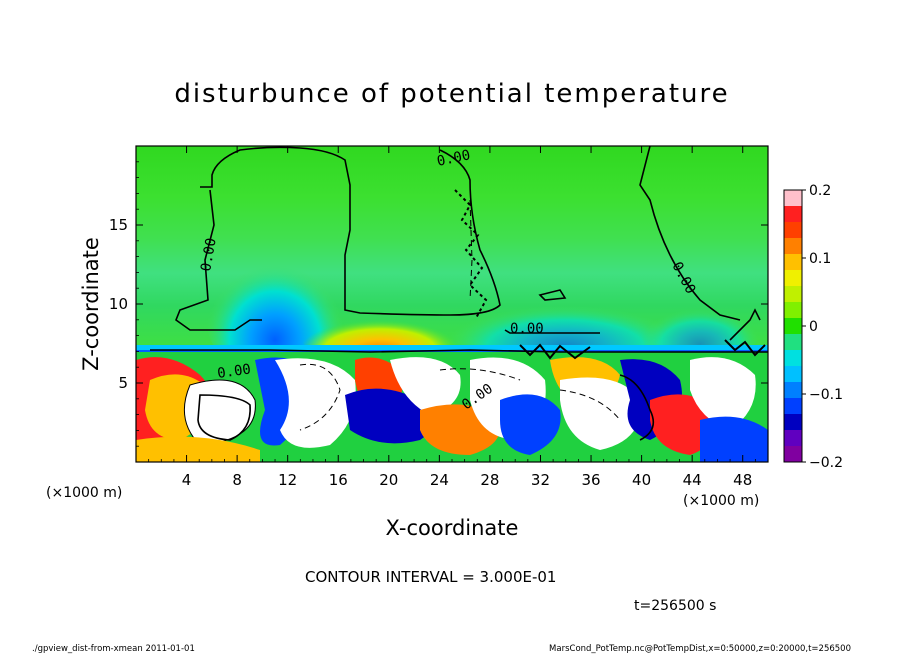 Image resolution: width=904 pixels, height=654 pixels. What do you see at coordinates (287, 480) in the screenshot?
I see `x-tick-label: 12` at bounding box center [287, 480].